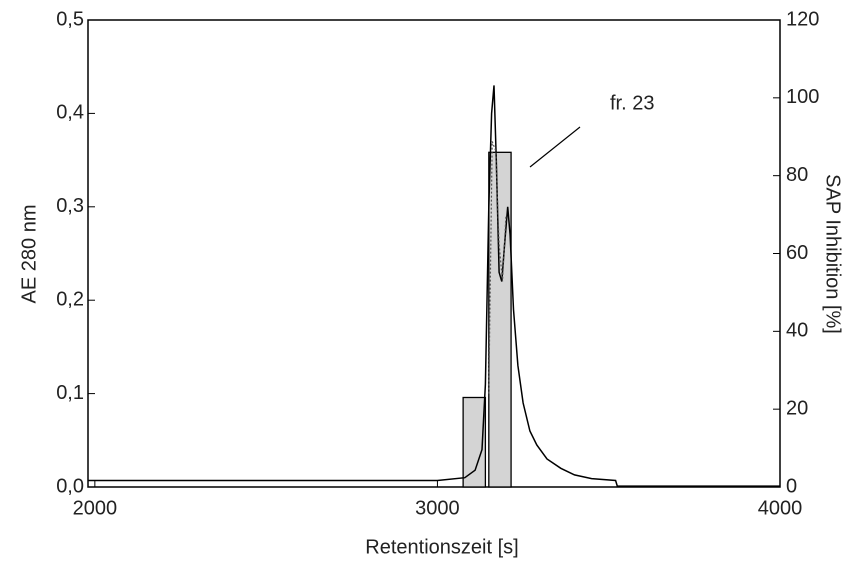 The image size is (852, 561). Describe the element at coordinates (791, 486) in the screenshot. I see `y2-tick-label: 0` at that location.